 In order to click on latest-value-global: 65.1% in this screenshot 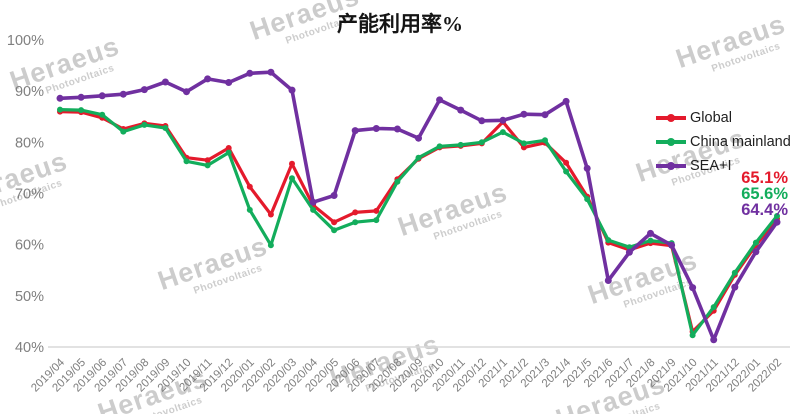, I will do `click(764, 178)`.